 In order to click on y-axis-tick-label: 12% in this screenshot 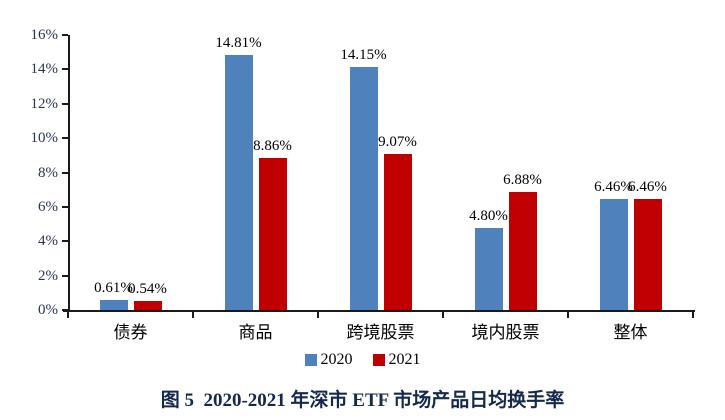, I will do `click(44, 103)`.